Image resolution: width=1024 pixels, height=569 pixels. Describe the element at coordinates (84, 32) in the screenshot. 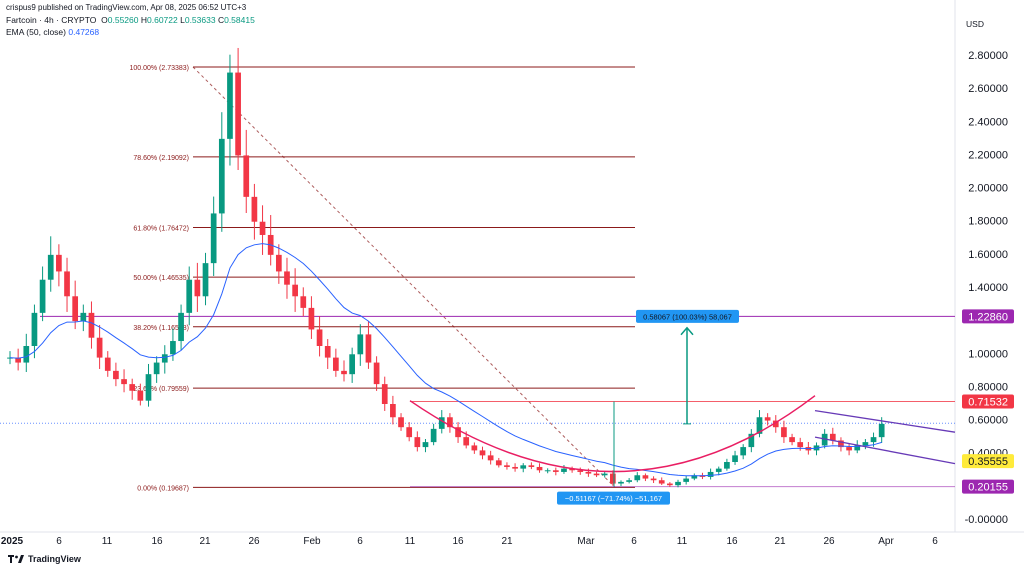

I see `ema-value: 0.47268` at that location.